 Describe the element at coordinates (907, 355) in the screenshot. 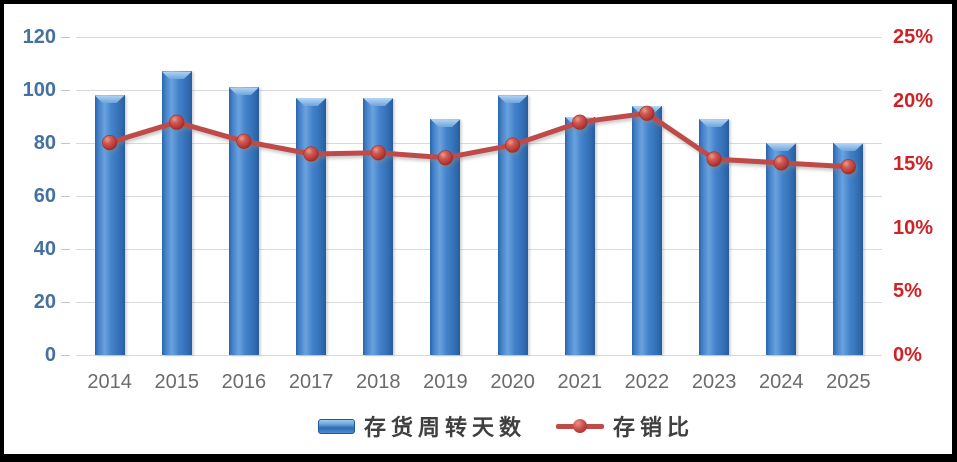

I see `right-axis-tick-label: 0%` at that location.